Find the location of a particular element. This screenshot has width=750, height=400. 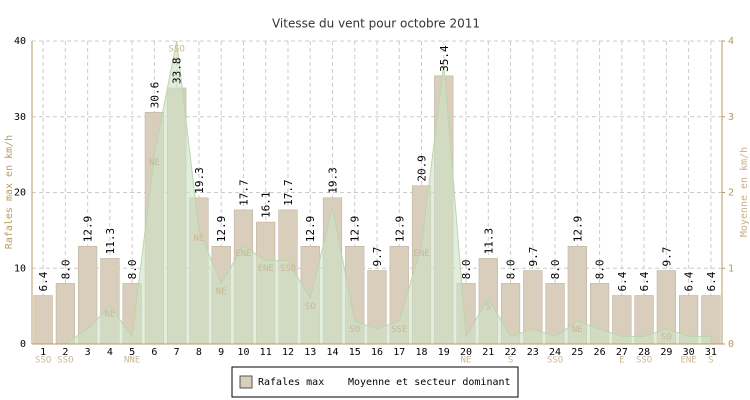

x-tick-label: 8 is located at coordinates (199, 352).